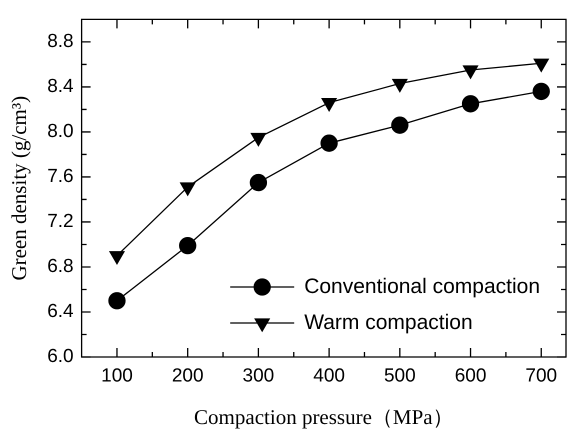 This screenshot has height=439, width=578. What do you see at coordinates (60, 87) in the screenshot?
I see `y-tick-label: 8.4` at bounding box center [60, 87].